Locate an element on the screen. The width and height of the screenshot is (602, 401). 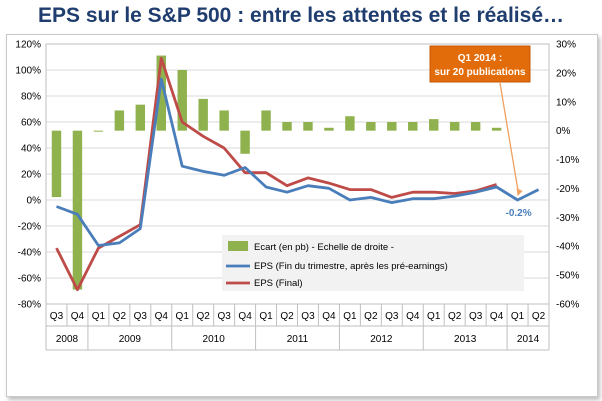
callout-arrow is located at coordinates (509, 138).